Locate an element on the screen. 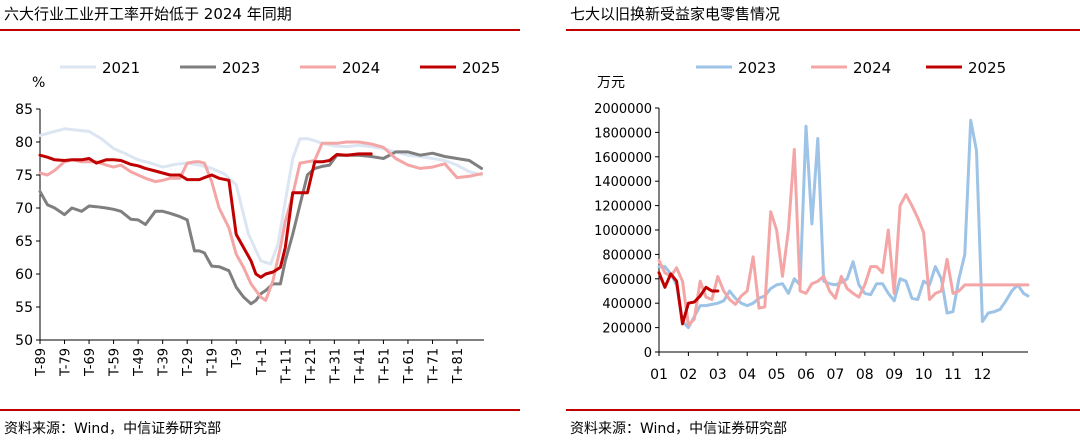 Image resolution: width=1080 pixels, height=441 pixels. right-y-tick-label: 600000 is located at coordinates (627, 280).